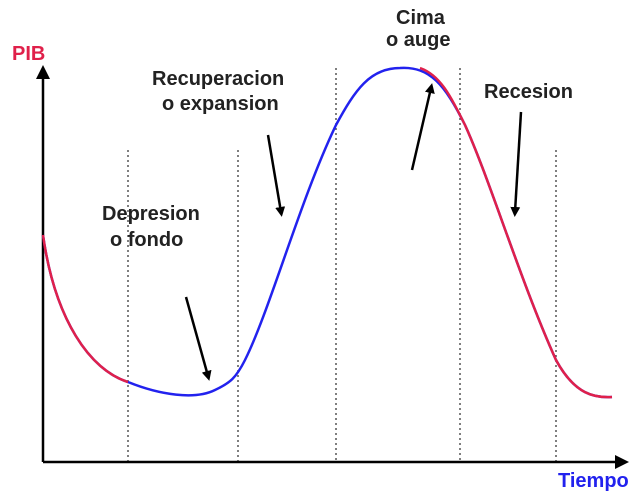 The image size is (640, 495). Describe the element at coordinates (85, 309) in the screenshot. I see `red-segment` at that location.